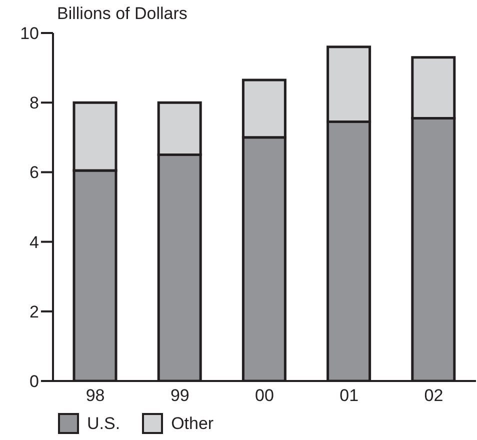  What do you see at coordinates (103, 424) in the screenshot?
I see `legend-label: U.S.` at bounding box center [103, 424].